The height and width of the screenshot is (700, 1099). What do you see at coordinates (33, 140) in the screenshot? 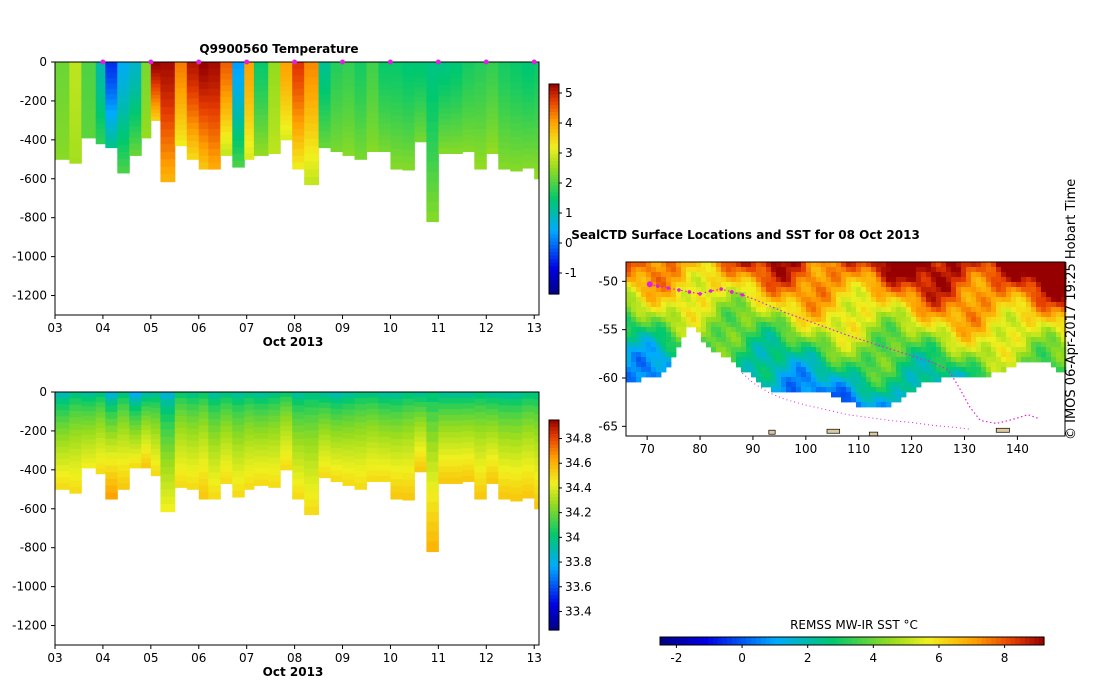
I see `y-tick-label: -400` at bounding box center [33, 140].